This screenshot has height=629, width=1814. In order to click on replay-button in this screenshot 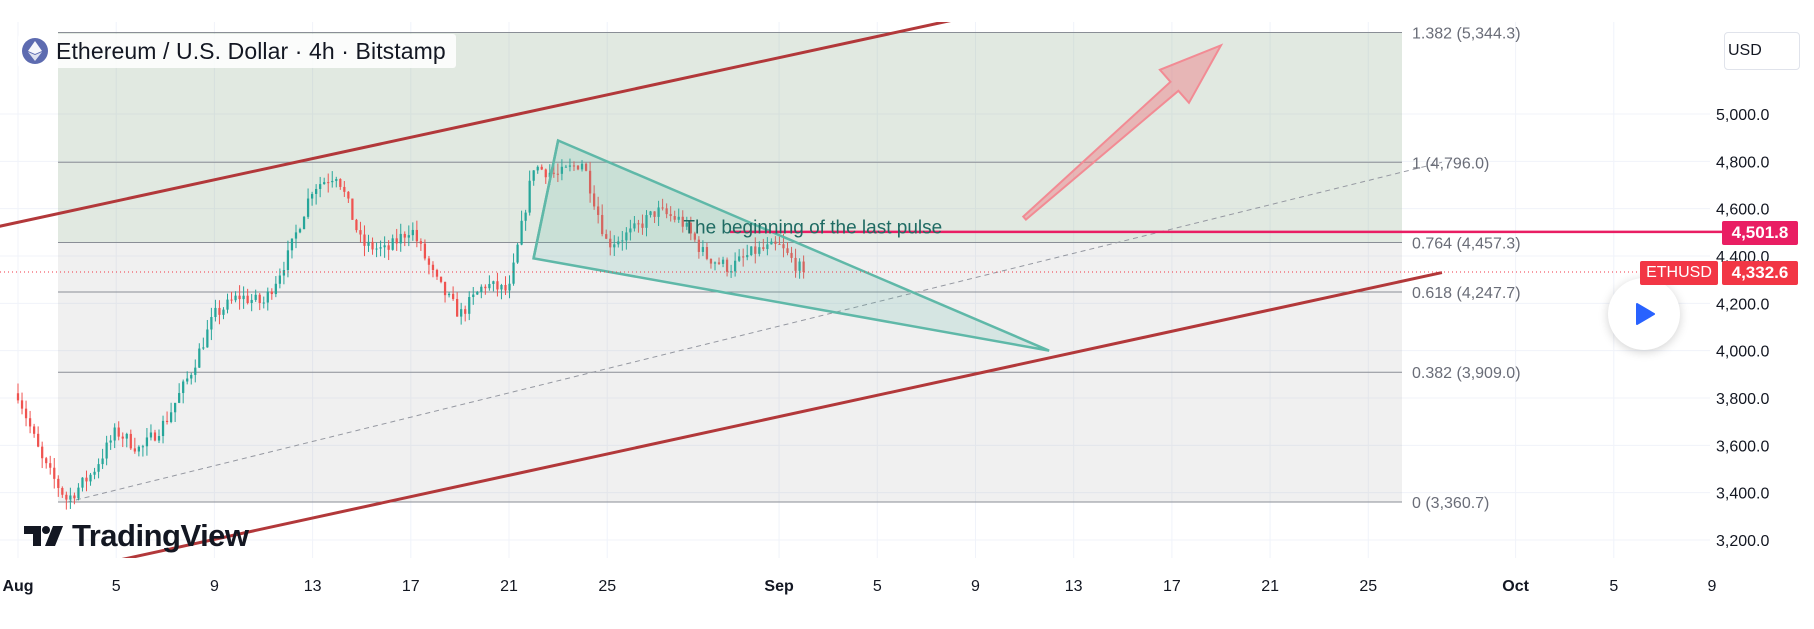, I will do `click(1644, 314)`.